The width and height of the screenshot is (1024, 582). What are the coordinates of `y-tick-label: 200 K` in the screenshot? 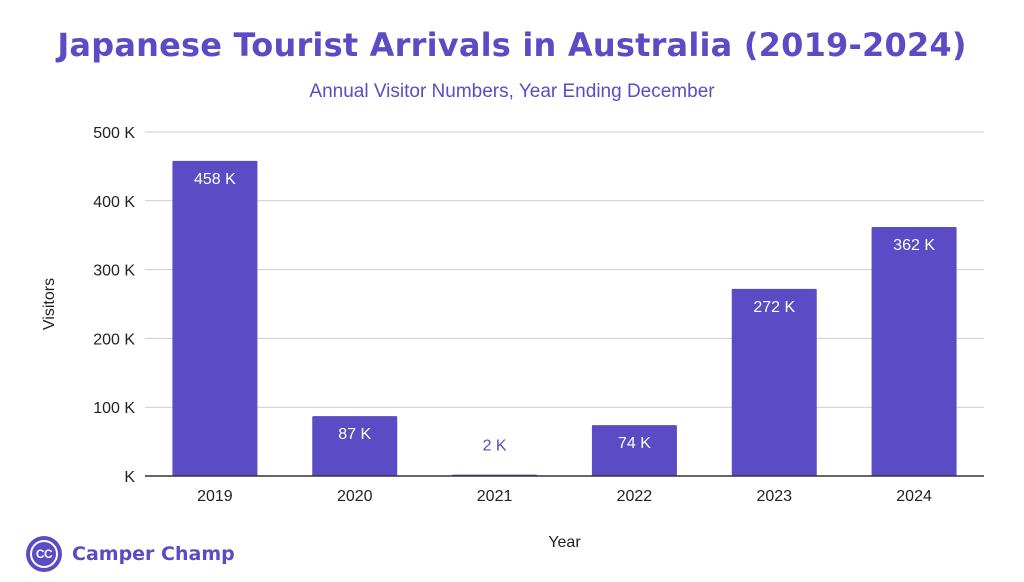 It's located at (114, 339).